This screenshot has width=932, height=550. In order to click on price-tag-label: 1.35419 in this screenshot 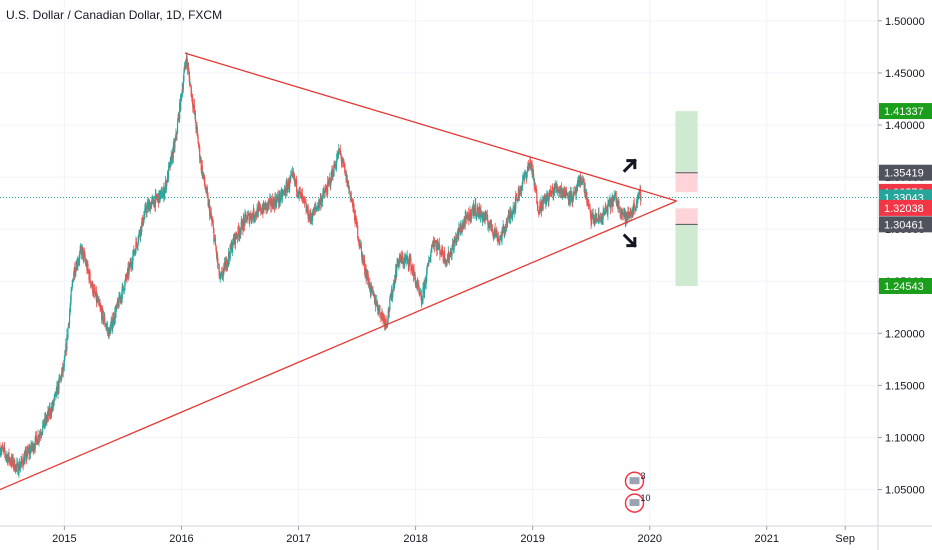, I will do `click(904, 174)`.